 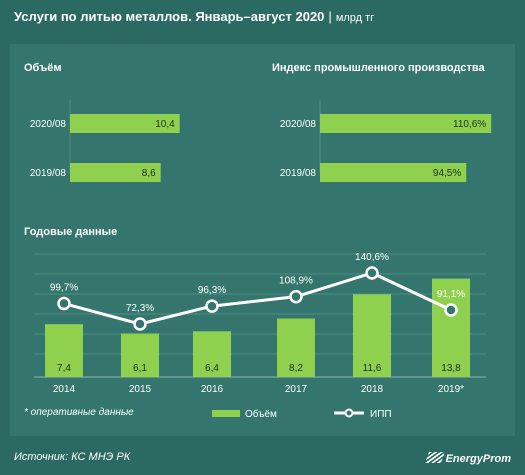 What do you see at coordinates (212, 290) in the screenshot?
I see `annual-line-label: 96,3%` at bounding box center [212, 290].